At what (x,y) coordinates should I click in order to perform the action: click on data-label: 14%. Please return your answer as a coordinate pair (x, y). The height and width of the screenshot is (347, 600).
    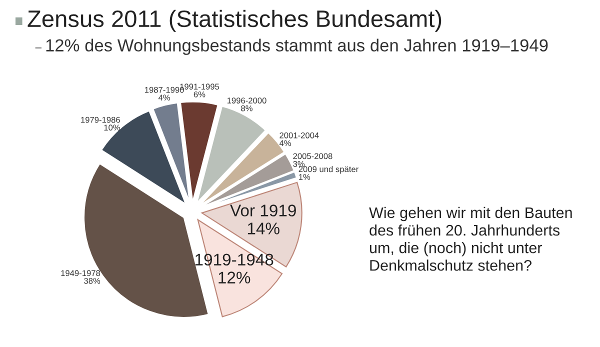
    Looking at the image, I should click on (264, 228).